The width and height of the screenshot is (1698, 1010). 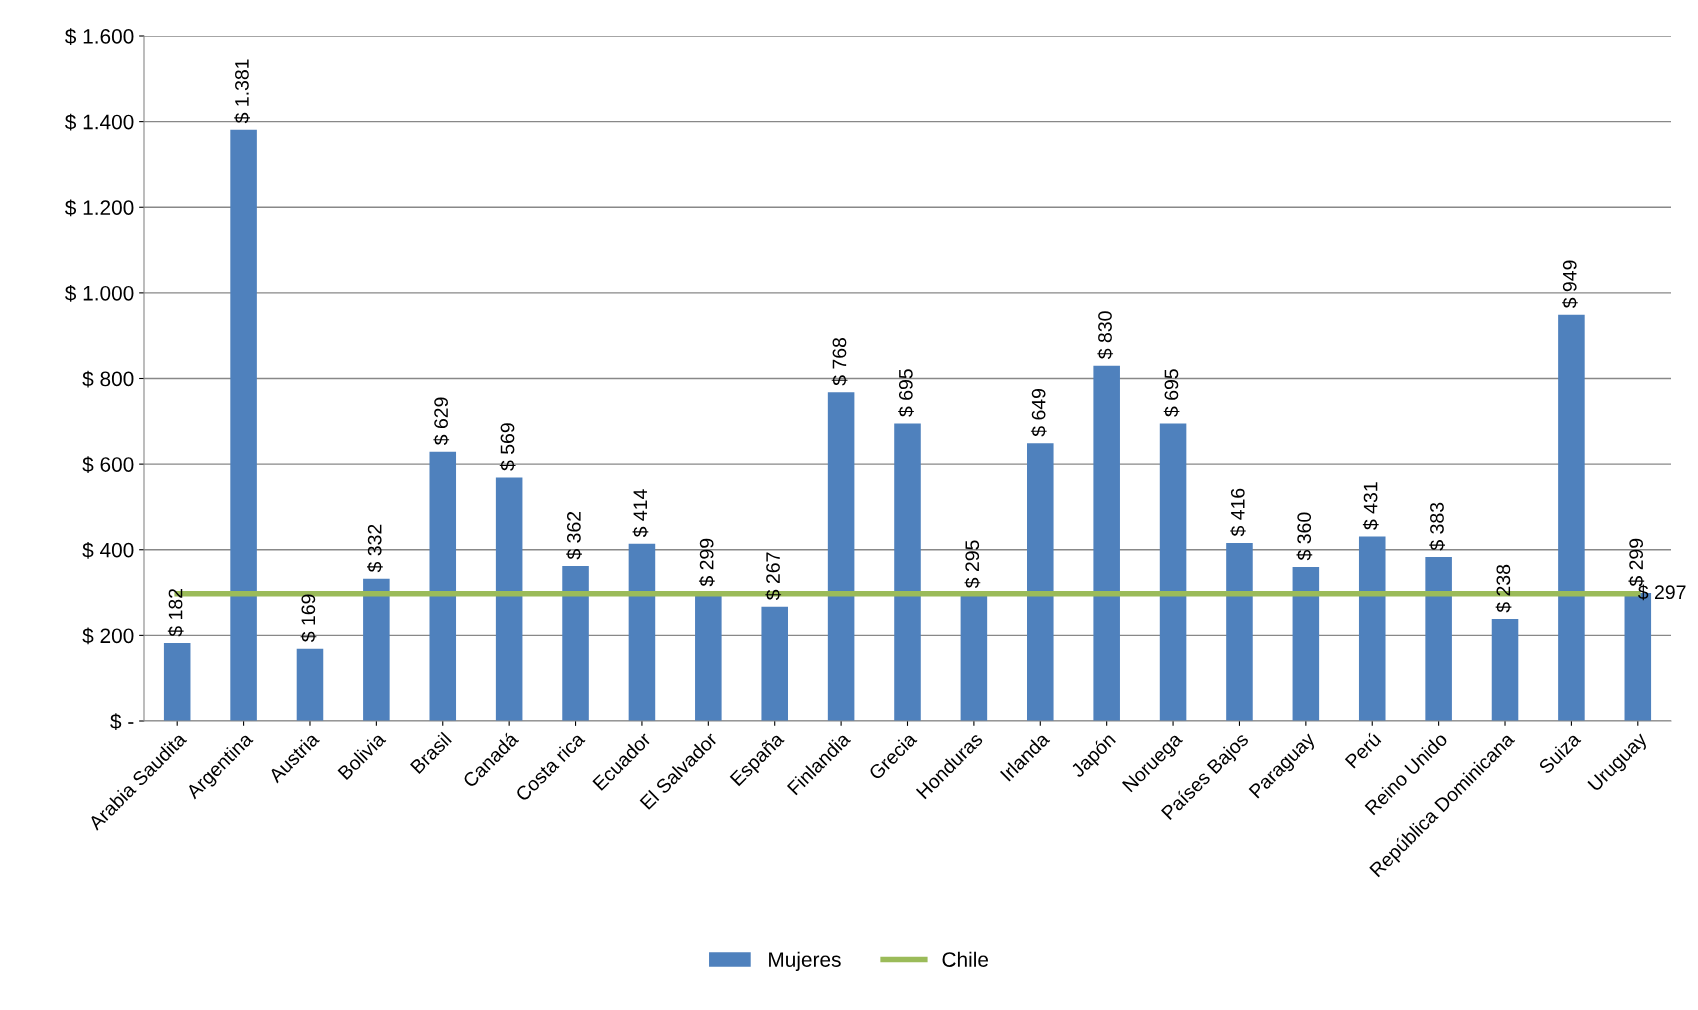 I want to click on data-label: $ 332, so click(x=375, y=548).